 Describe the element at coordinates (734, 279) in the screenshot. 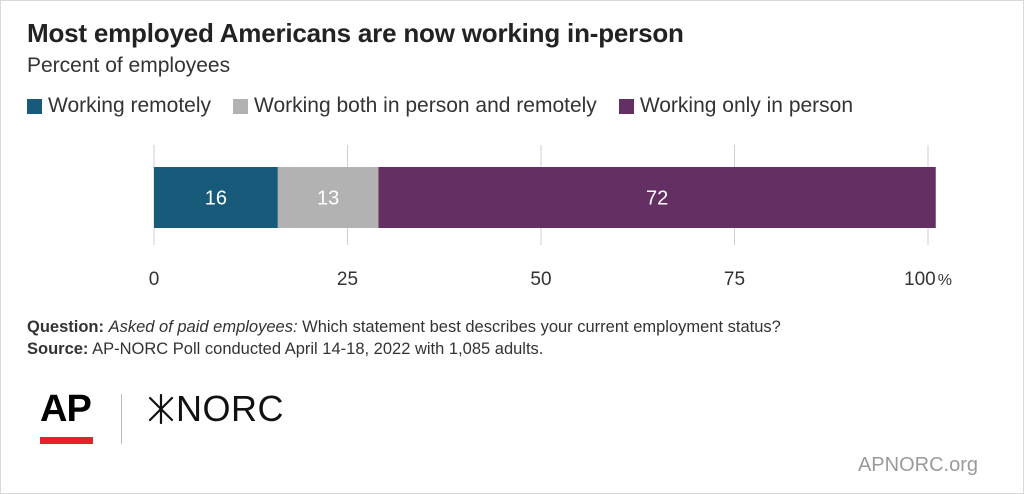

I see `tick-label-75: 75` at that location.